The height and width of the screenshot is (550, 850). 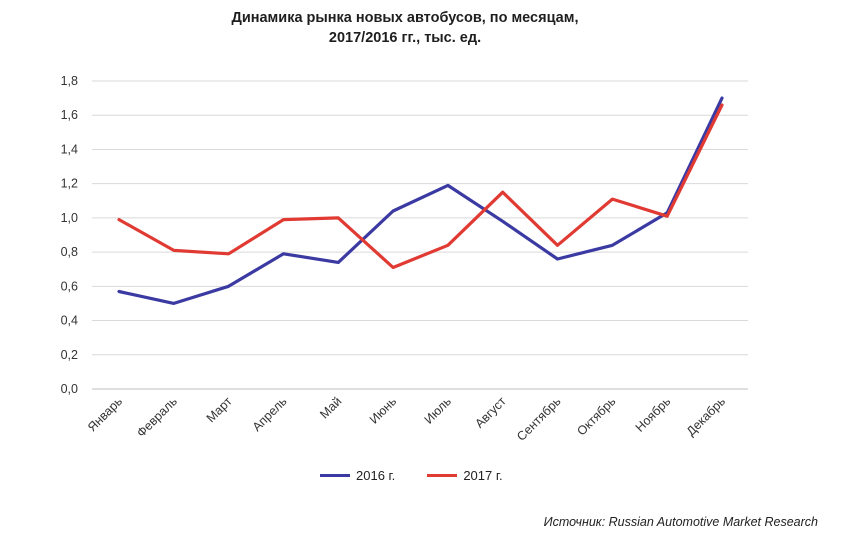 I want to click on y-tick-label: 0,2, so click(x=69, y=355).